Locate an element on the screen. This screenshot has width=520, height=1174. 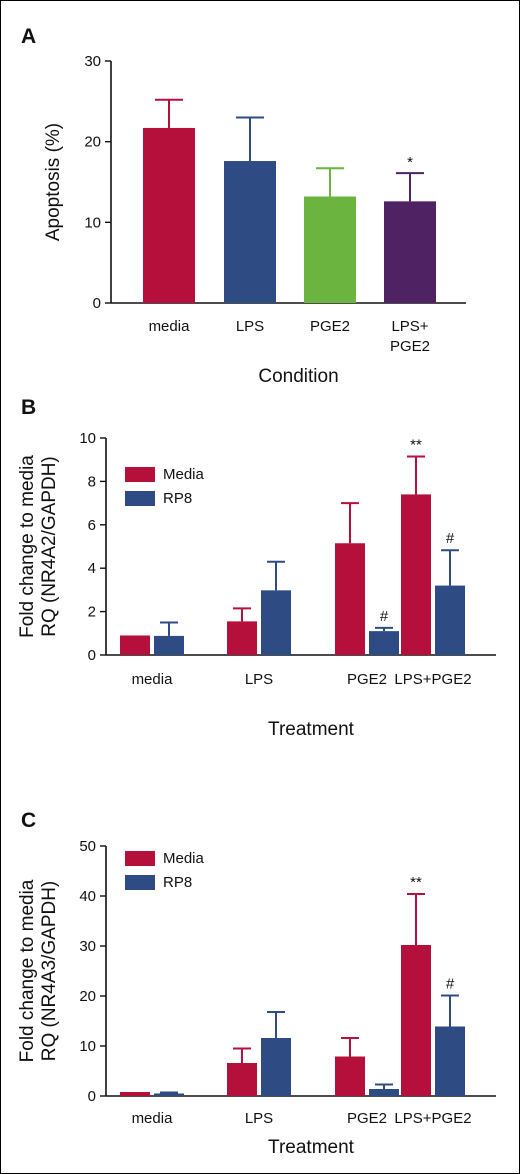
x-axis-label: Condition is located at coordinates (298, 376).